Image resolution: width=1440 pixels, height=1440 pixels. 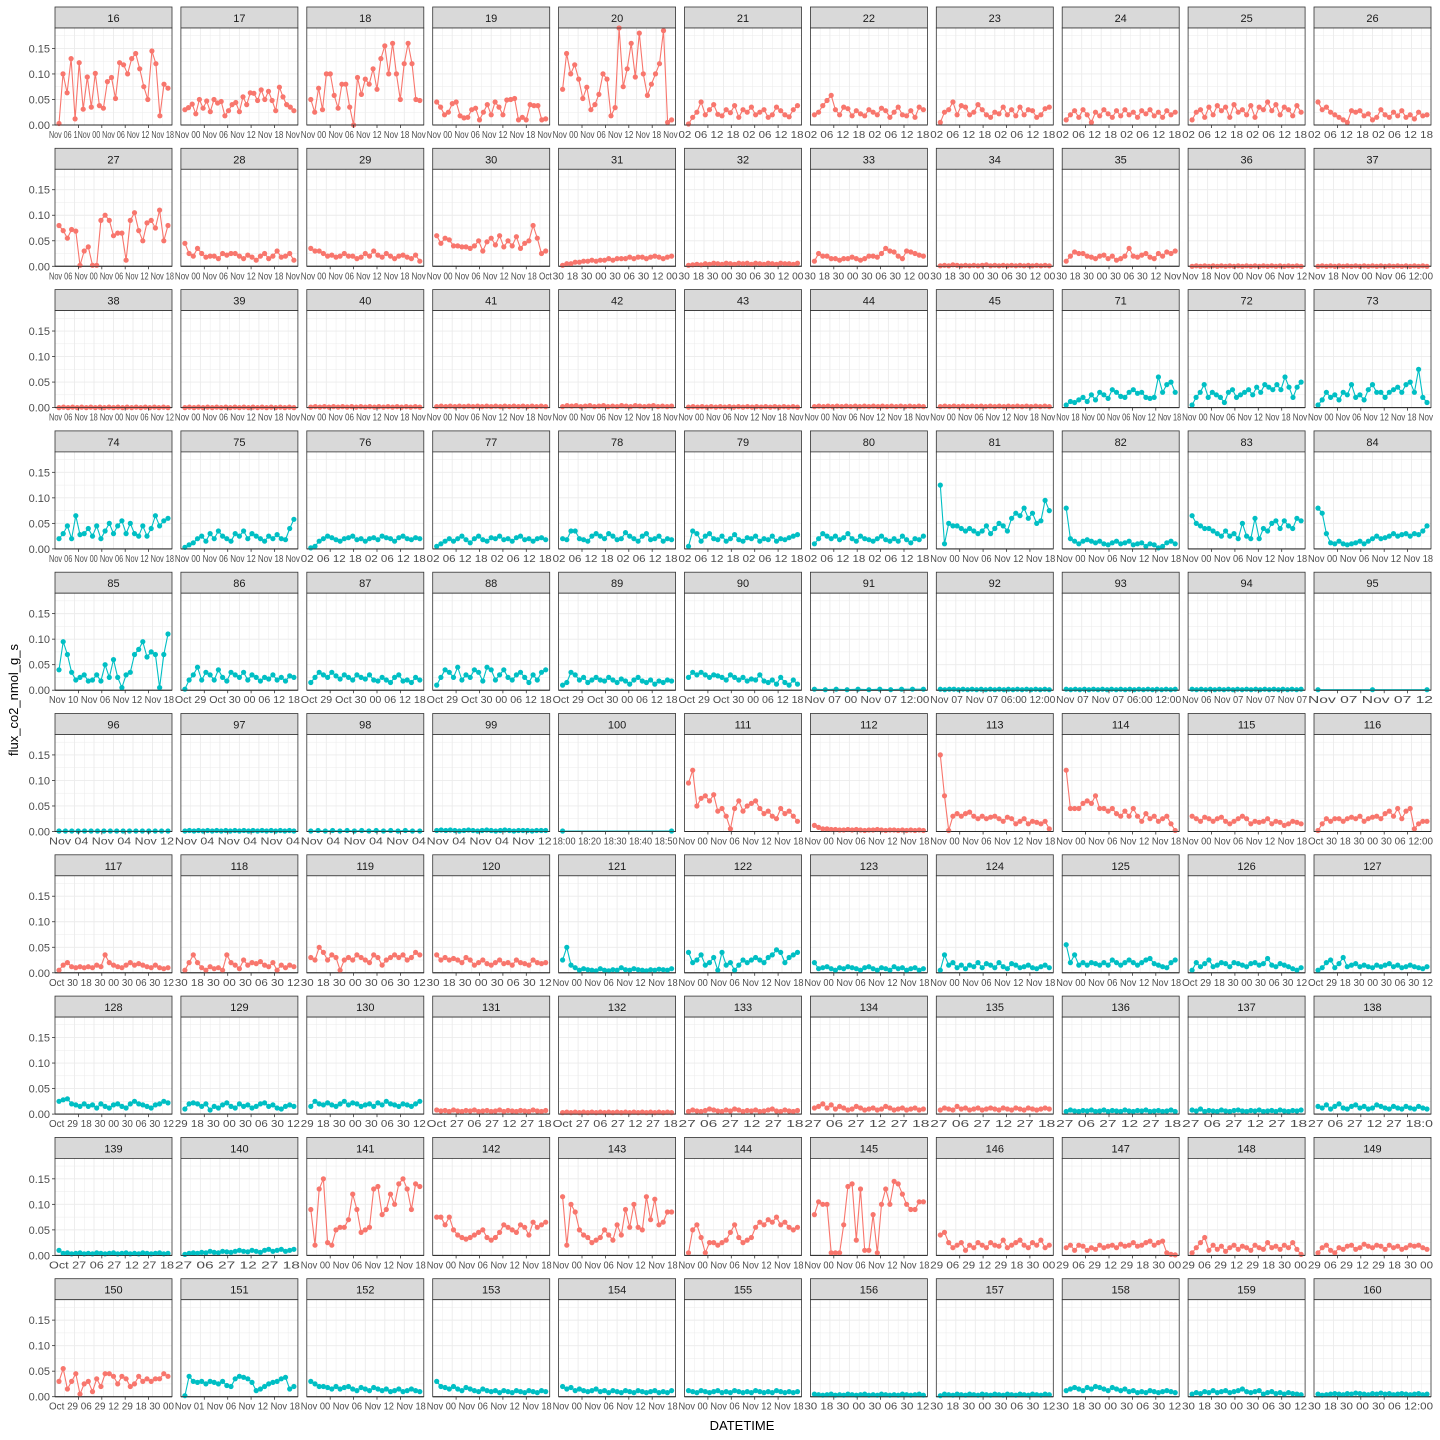 What do you see at coordinates (111, 418) in the screenshot?
I see `x-tick-labels: Nov 06 Nov 18 Nov 00 Nov 06 Nov 12` at bounding box center [111, 418].